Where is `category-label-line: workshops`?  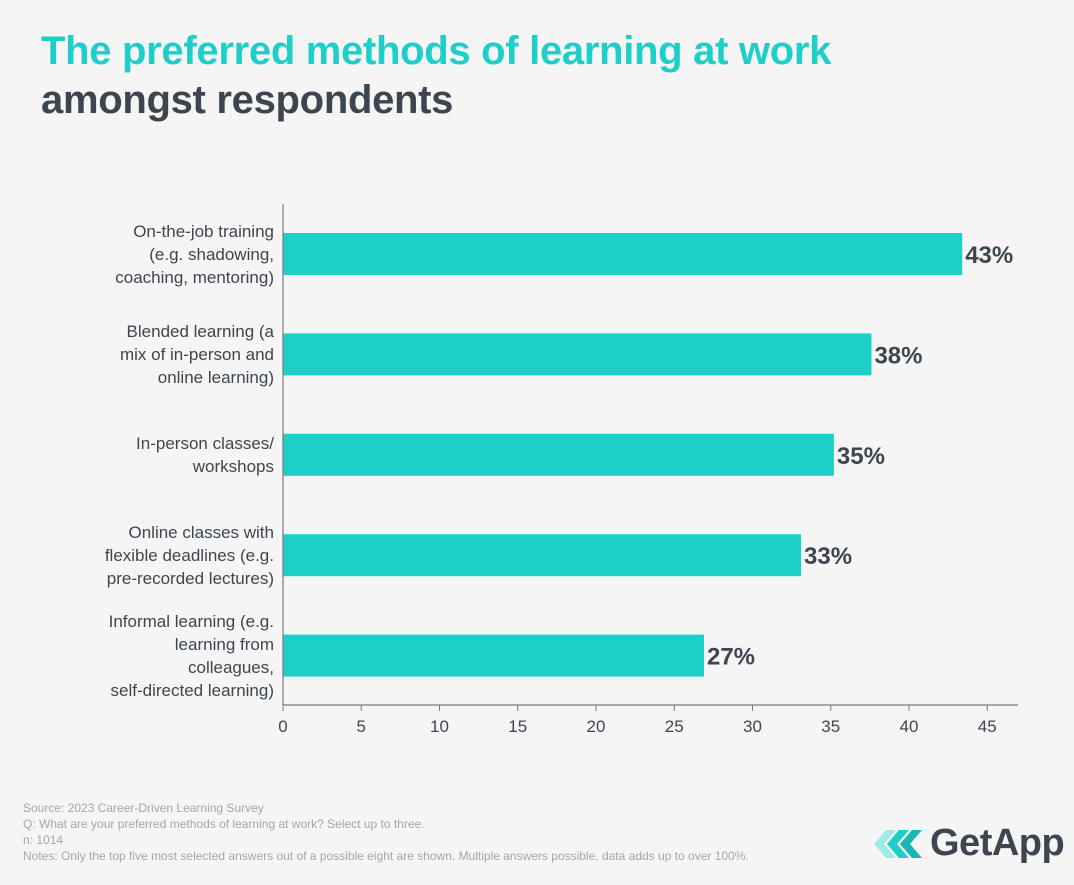 category-label-line: workshops is located at coordinates (233, 466).